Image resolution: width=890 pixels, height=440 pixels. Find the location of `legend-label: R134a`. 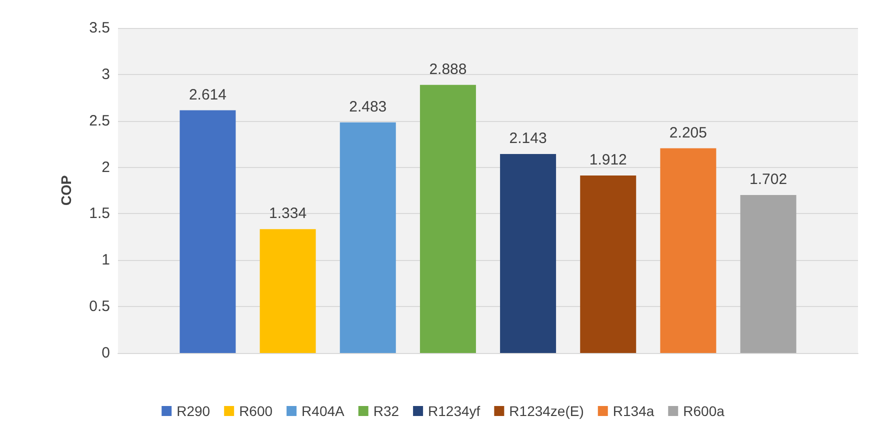

legend-label: R134a is located at coordinates (633, 411).